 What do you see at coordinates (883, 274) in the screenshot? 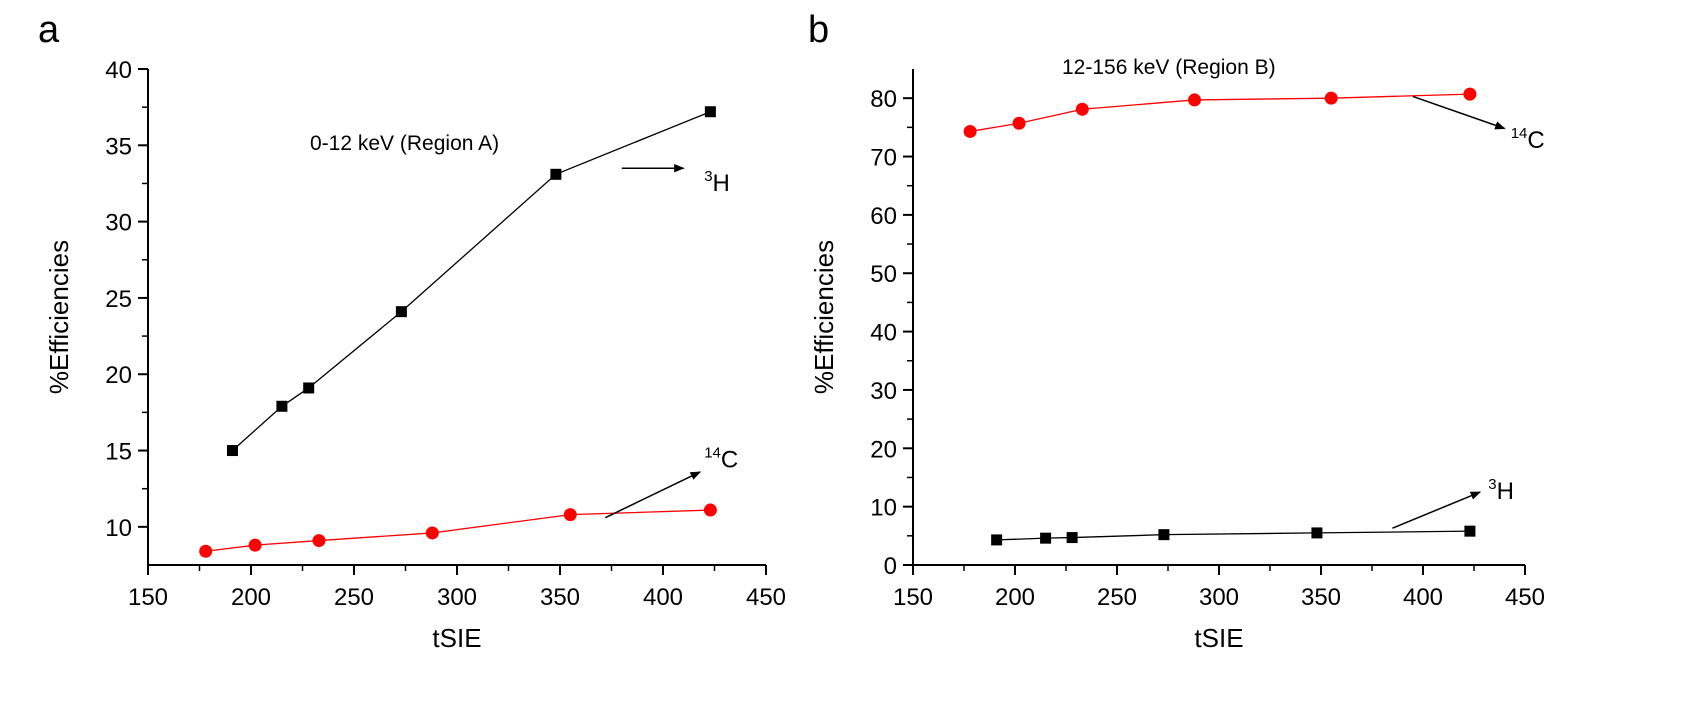
I see `y-tick-label: 50` at bounding box center [883, 274].